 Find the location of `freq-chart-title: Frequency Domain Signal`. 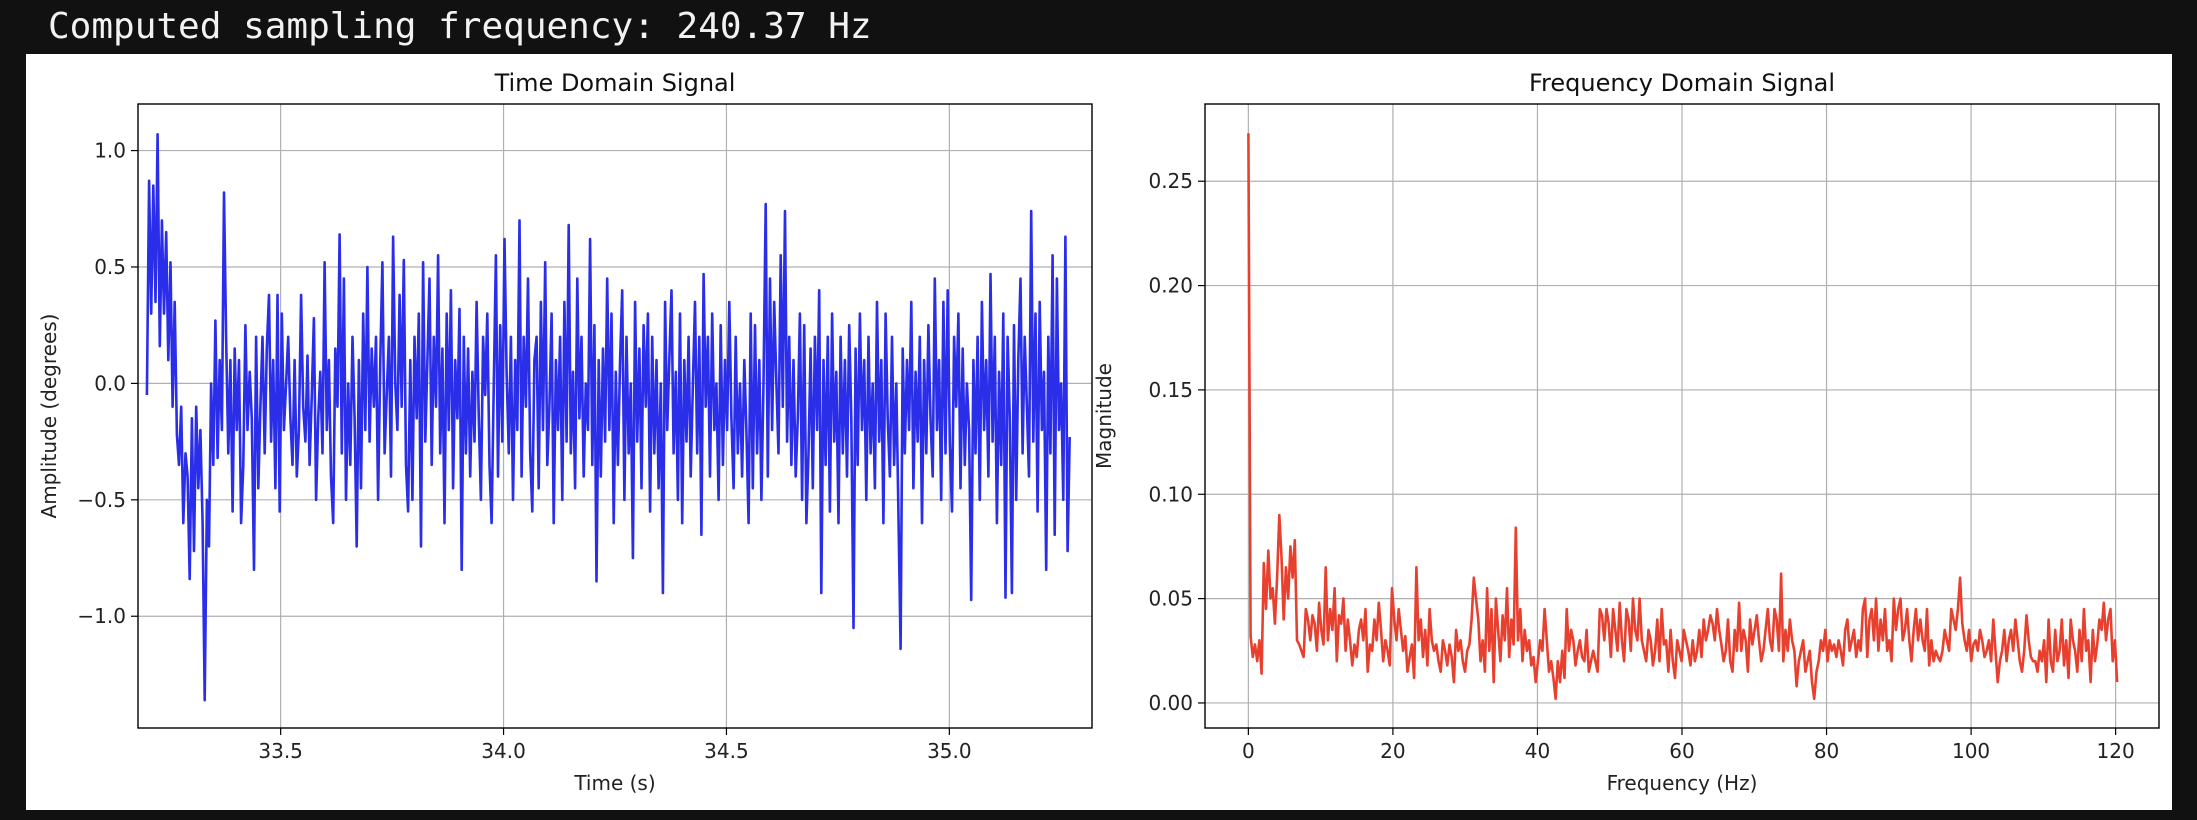

freq-chart-title: Frequency Domain Signal is located at coordinates (1682, 83).